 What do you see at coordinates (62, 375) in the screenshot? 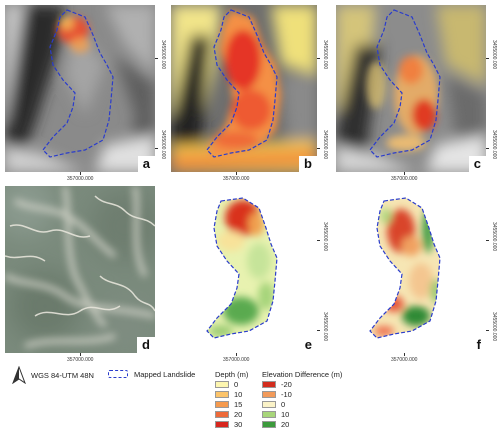
I see `crs-label: WGS 84-UTM 48N` at bounding box center [62, 375].